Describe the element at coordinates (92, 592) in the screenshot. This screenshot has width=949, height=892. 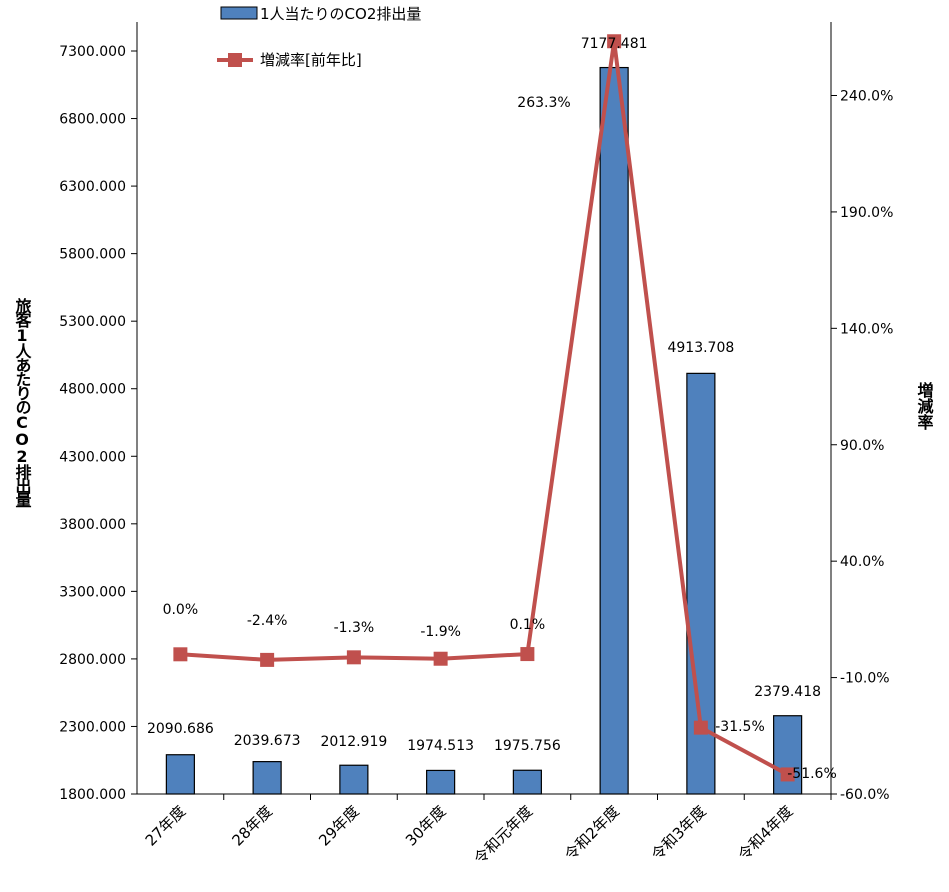
I see `y-left-tick-label: 3300.000` at that location.